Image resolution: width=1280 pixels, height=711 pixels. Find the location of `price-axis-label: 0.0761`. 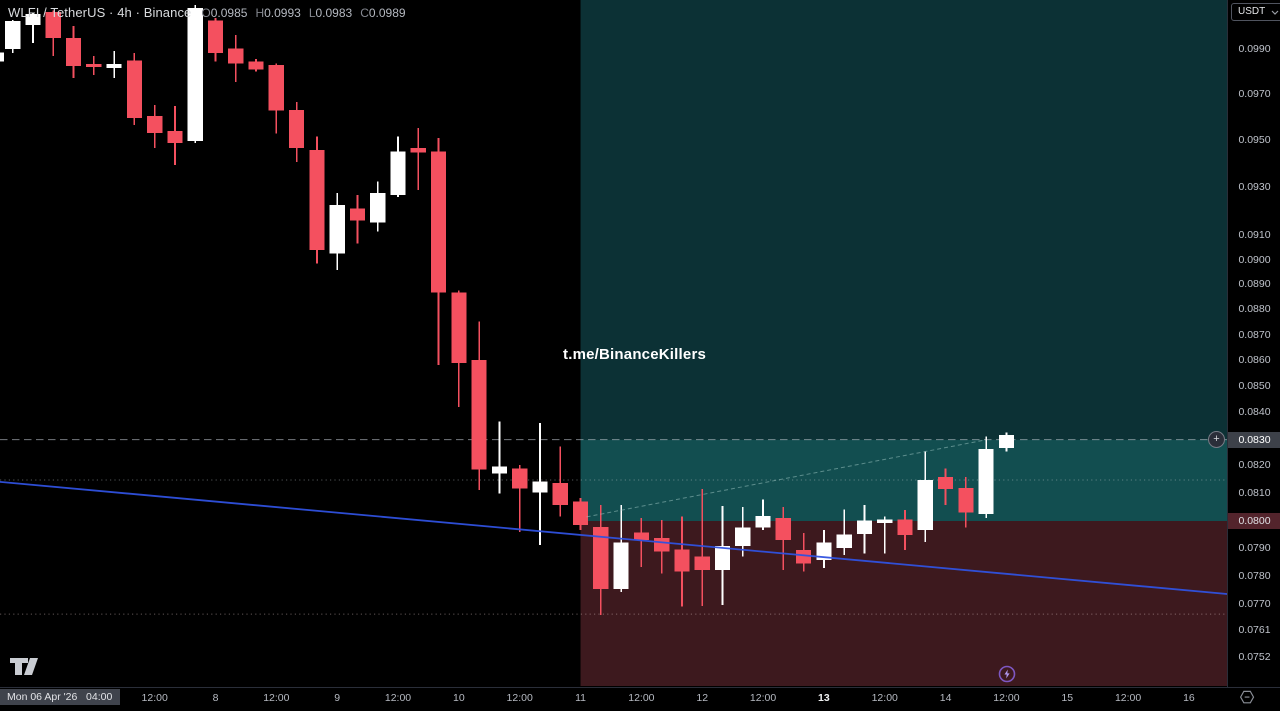

price-axis-label: 0.0761 is located at coordinates (1254, 630).